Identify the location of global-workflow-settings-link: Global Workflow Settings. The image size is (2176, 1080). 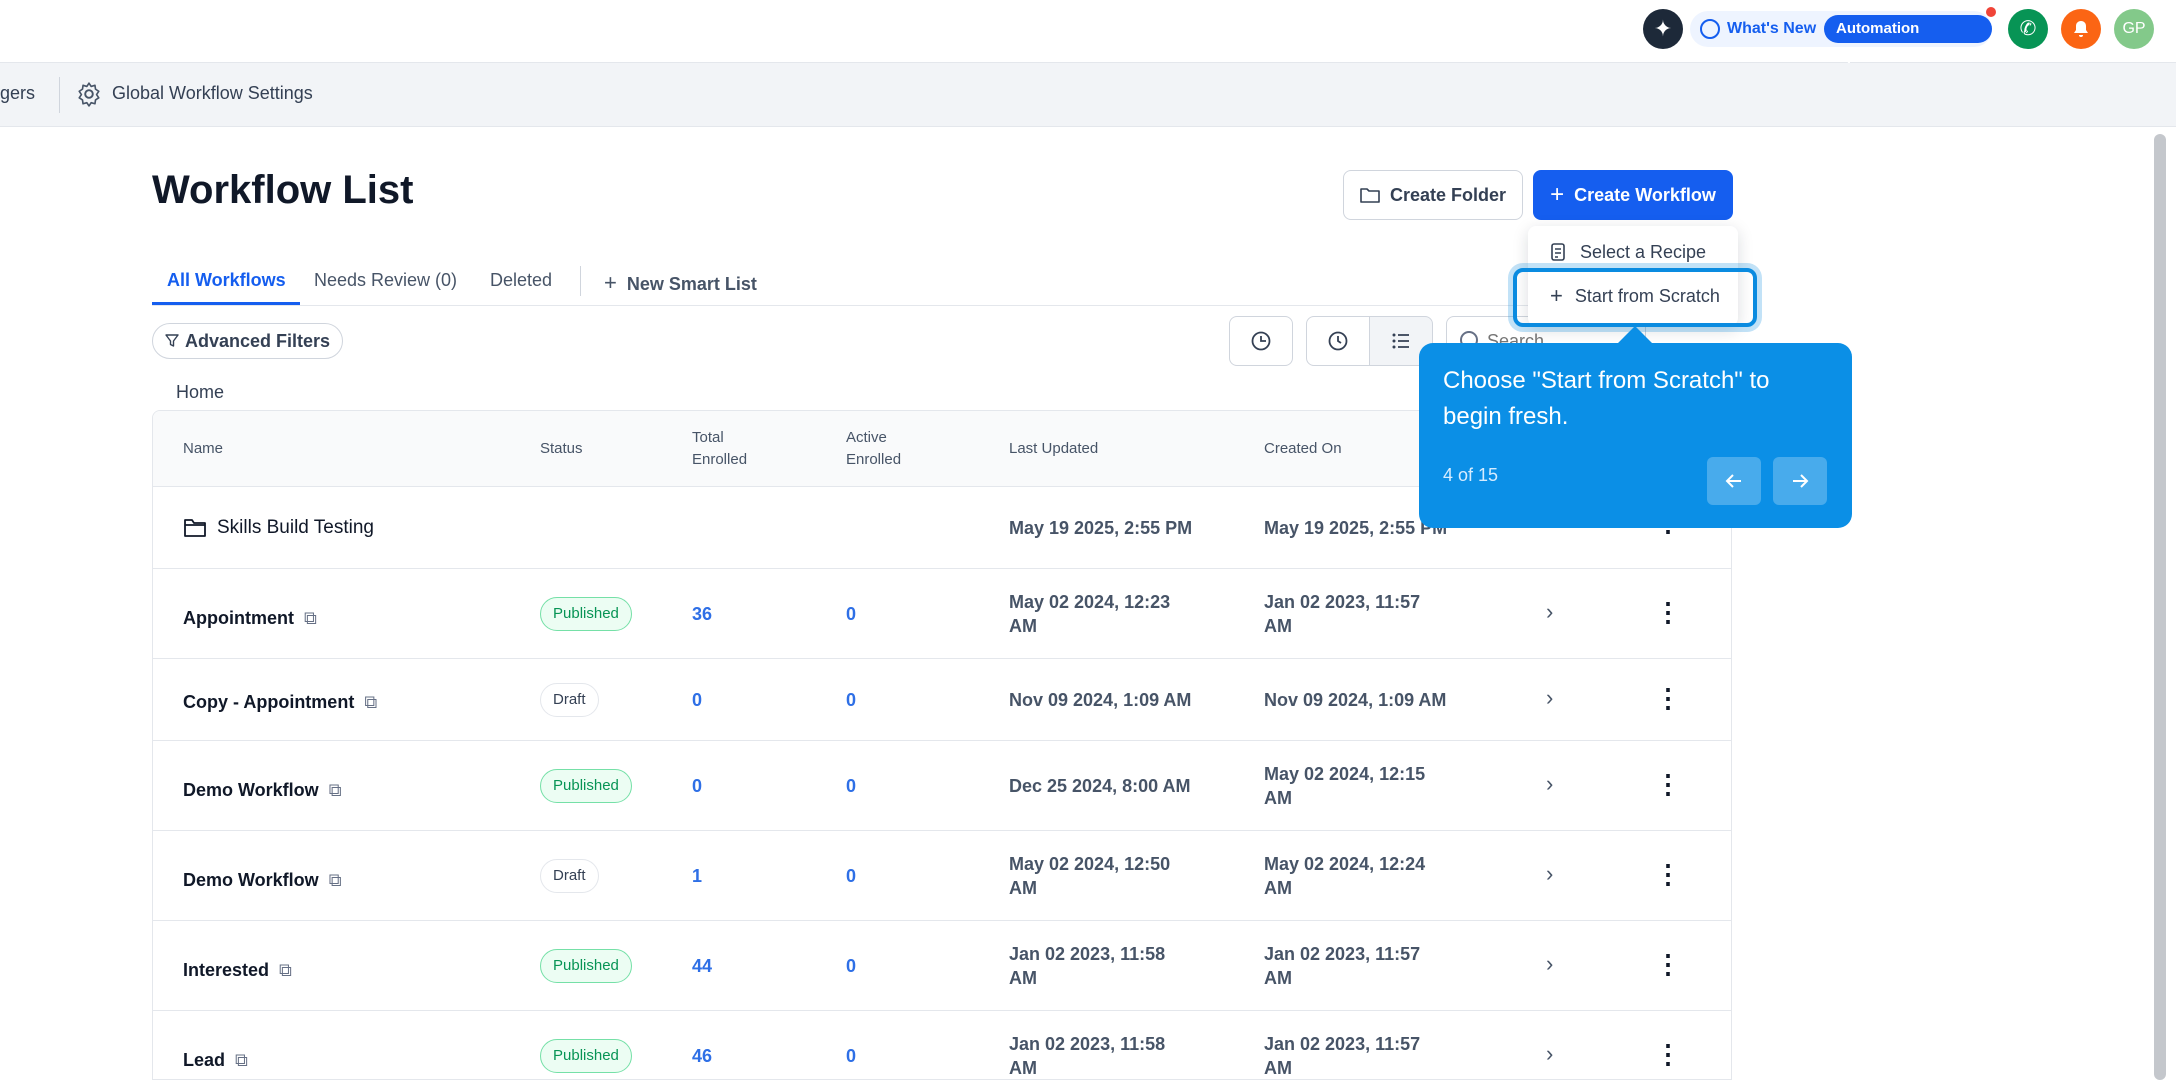
(212, 93).